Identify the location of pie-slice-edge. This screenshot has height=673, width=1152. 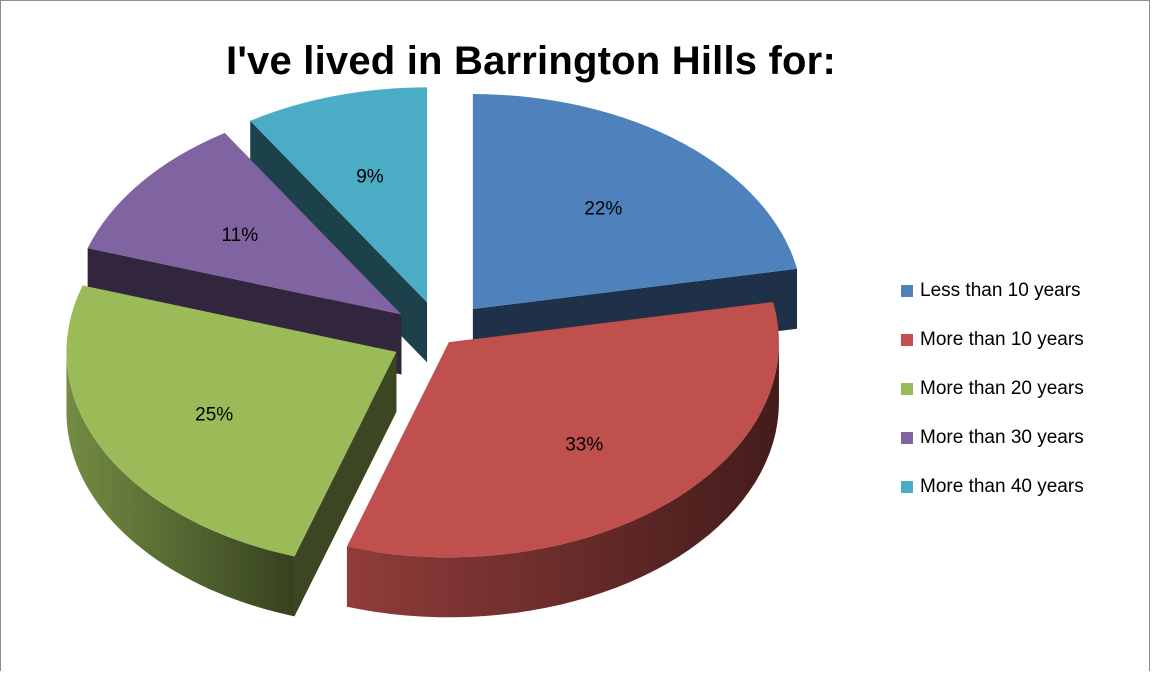
(180, 484).